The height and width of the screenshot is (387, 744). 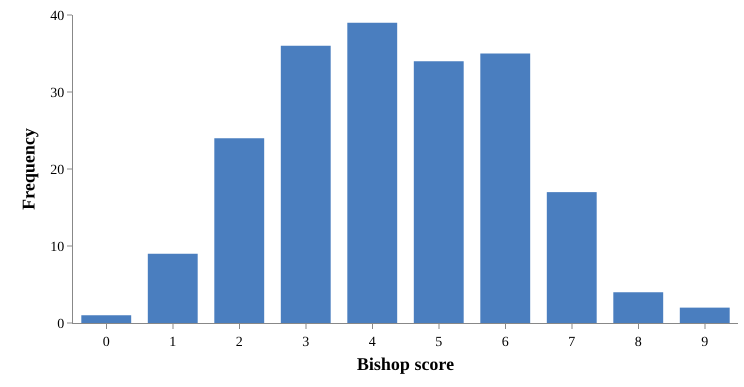 What do you see at coordinates (60, 324) in the screenshot?
I see `y-tick-label: 0` at bounding box center [60, 324].